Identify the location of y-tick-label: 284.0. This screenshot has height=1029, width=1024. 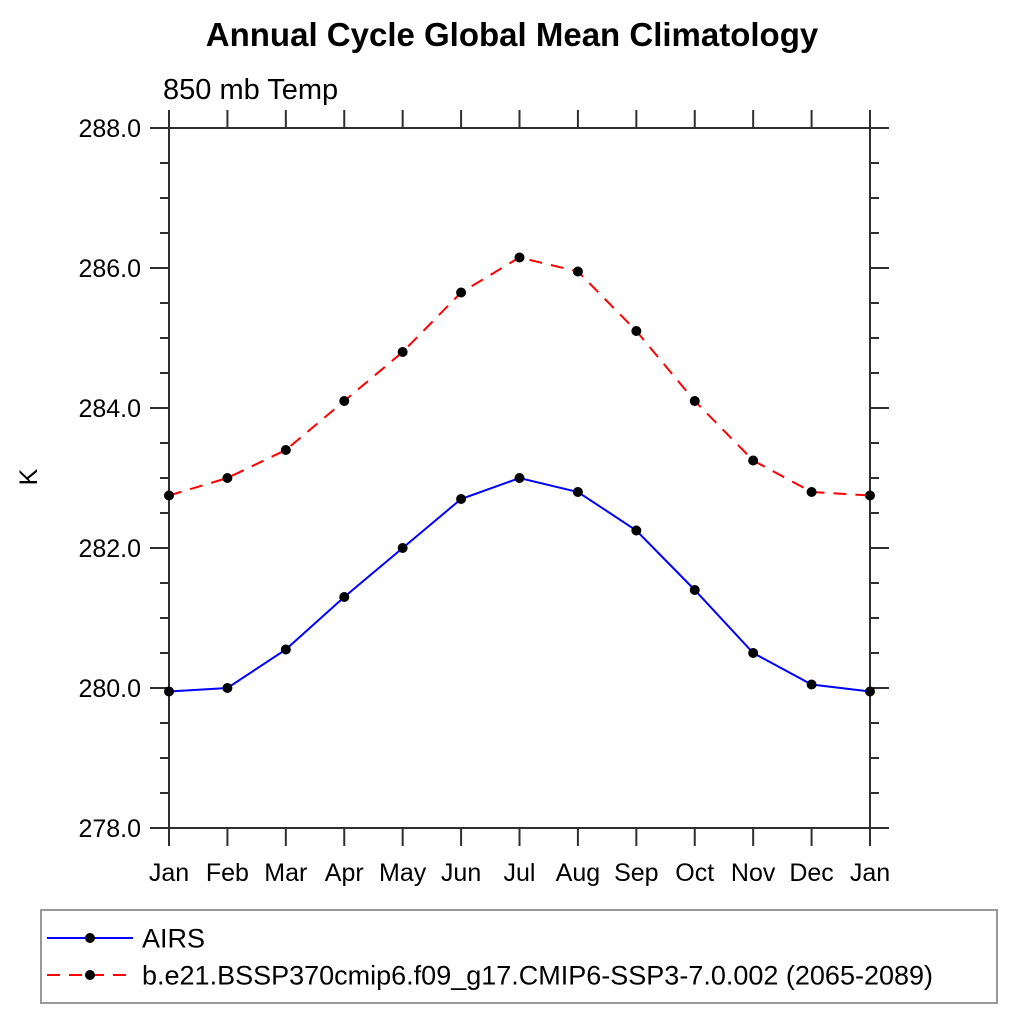
(109, 409).